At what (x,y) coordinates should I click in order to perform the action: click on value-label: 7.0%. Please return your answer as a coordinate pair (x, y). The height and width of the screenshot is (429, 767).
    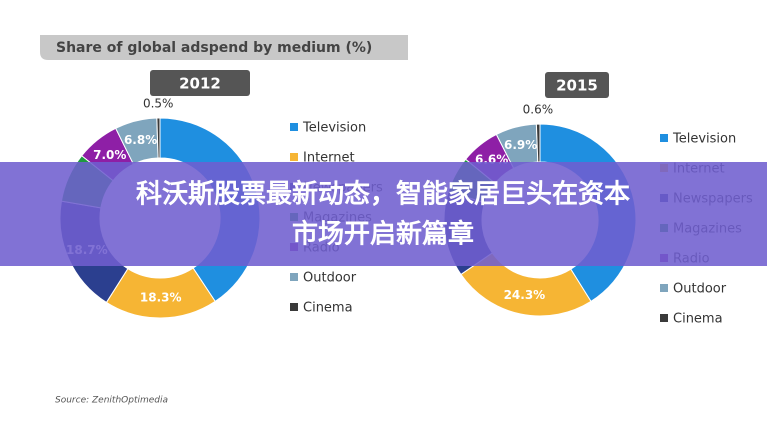
    Looking at the image, I should click on (109, 155).